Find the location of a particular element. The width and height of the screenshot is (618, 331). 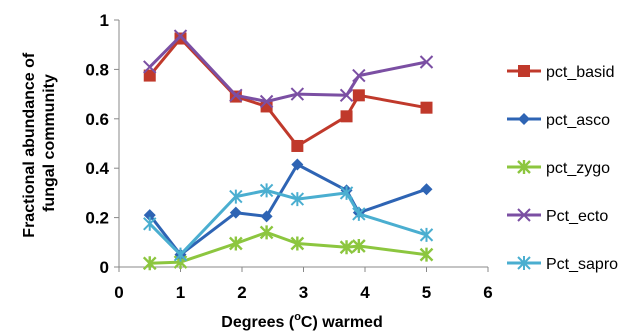

y-tick-label: 0.2 is located at coordinates (97, 218).